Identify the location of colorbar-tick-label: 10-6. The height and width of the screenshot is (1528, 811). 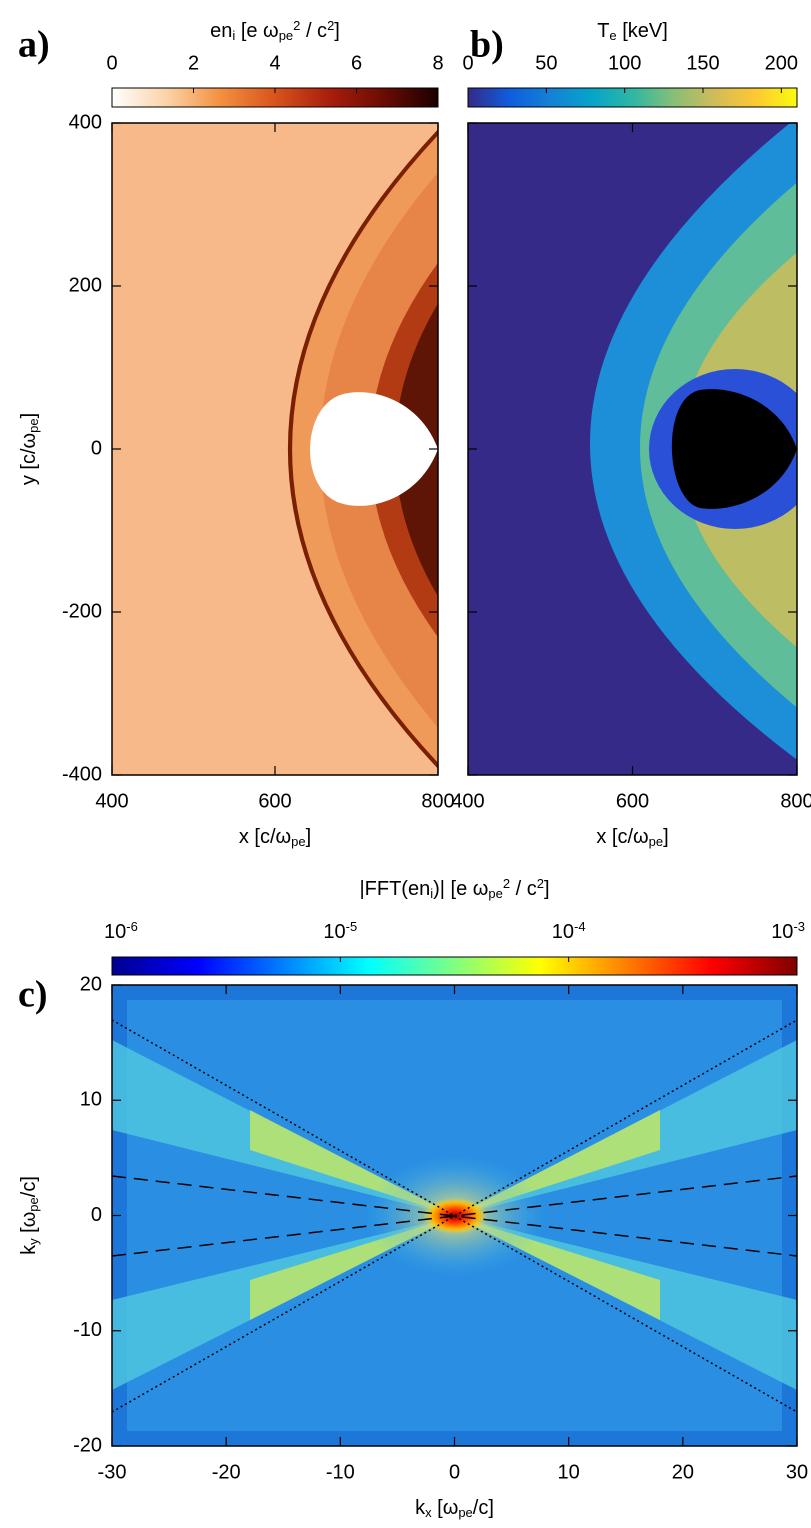
(121, 931).